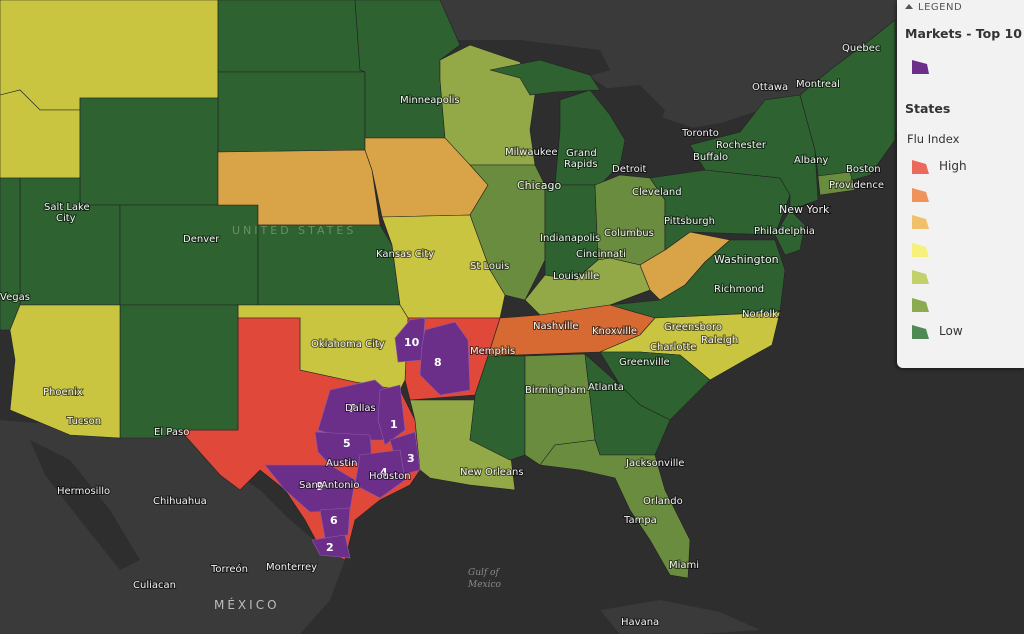 The height and width of the screenshot is (634, 1024). I want to click on gulf-california, so click(85, 505).